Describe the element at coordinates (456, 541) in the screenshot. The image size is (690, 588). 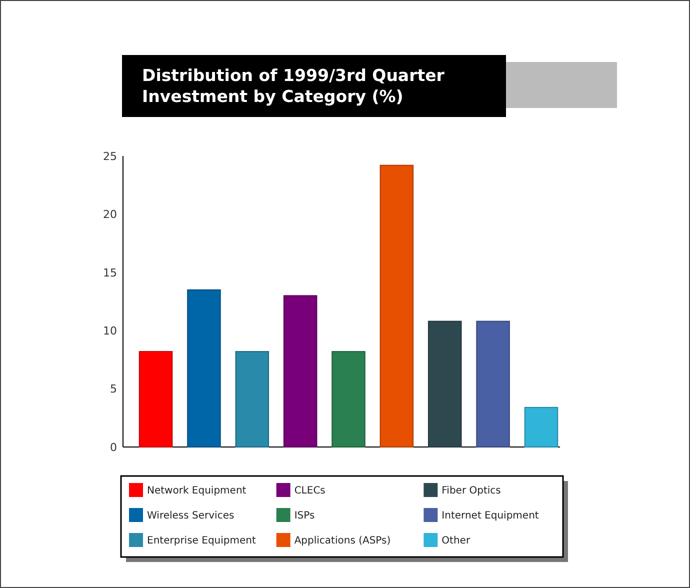
I see `legend-label: Other` at that location.